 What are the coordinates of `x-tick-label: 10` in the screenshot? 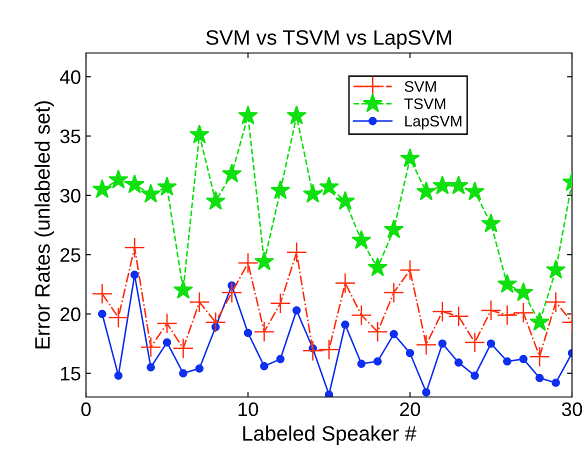 It's located at (248, 409).